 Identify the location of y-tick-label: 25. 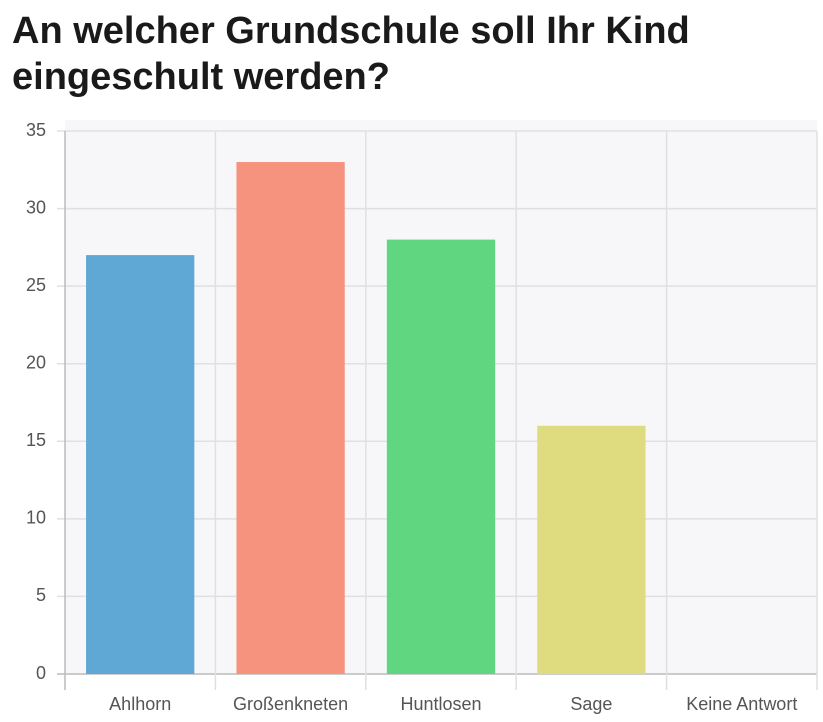
(36, 285).